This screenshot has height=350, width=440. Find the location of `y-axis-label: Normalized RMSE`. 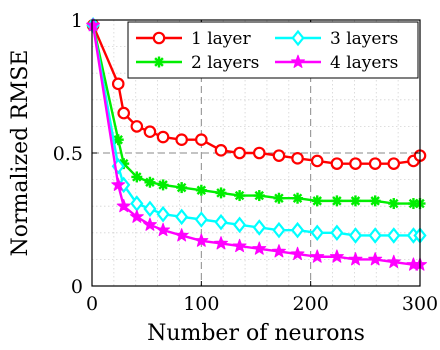

y-axis-label: Normalized RMSE is located at coordinates (20, 153).